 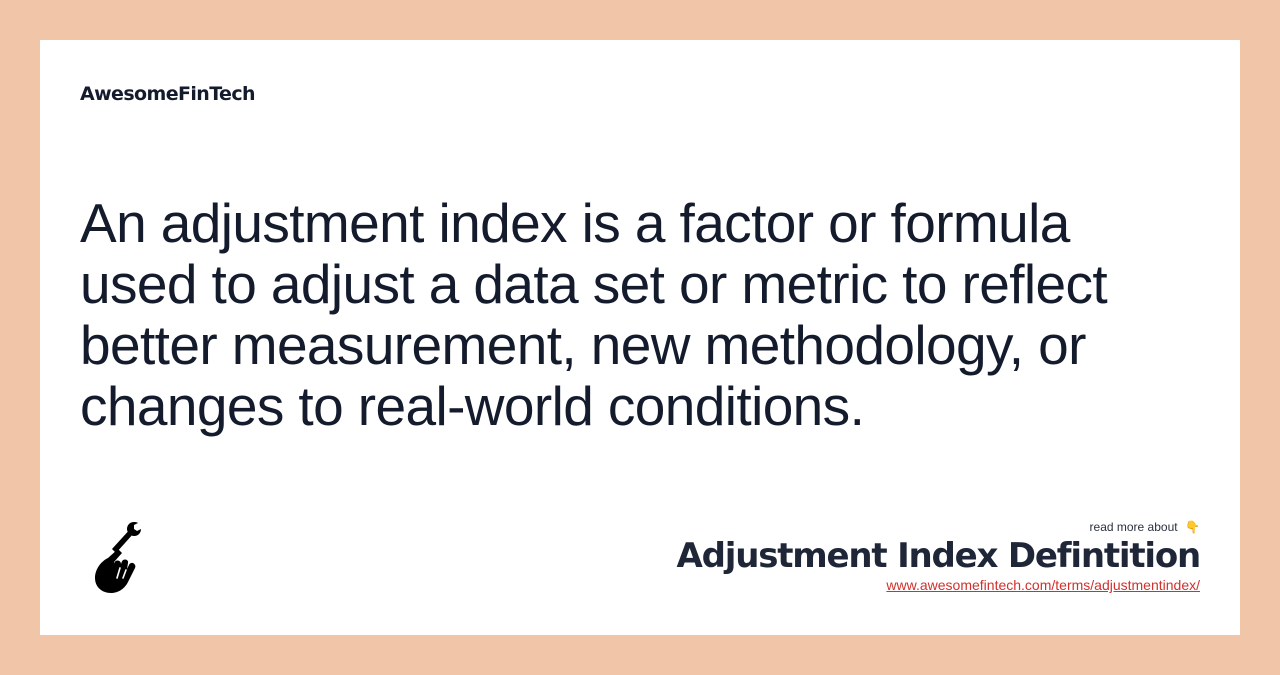 What do you see at coordinates (1192, 527) in the screenshot?
I see `pointing-down-icon: 👇` at bounding box center [1192, 527].